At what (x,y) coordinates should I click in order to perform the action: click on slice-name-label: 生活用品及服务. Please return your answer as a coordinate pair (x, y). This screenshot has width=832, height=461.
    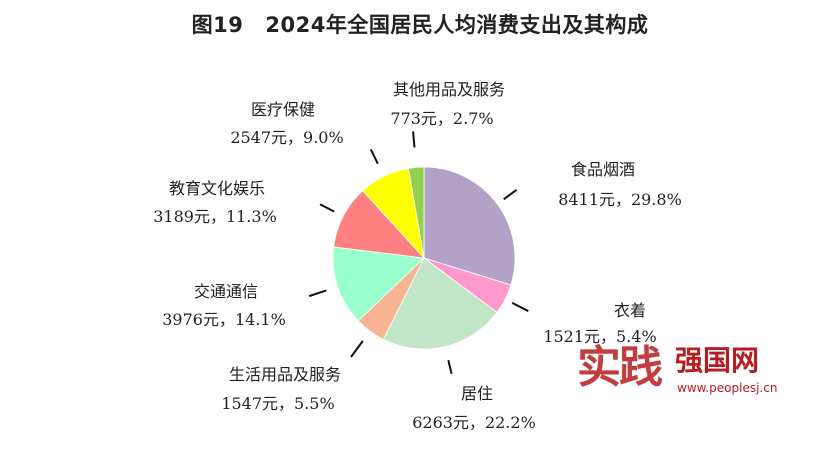
    Looking at the image, I should click on (285, 374).